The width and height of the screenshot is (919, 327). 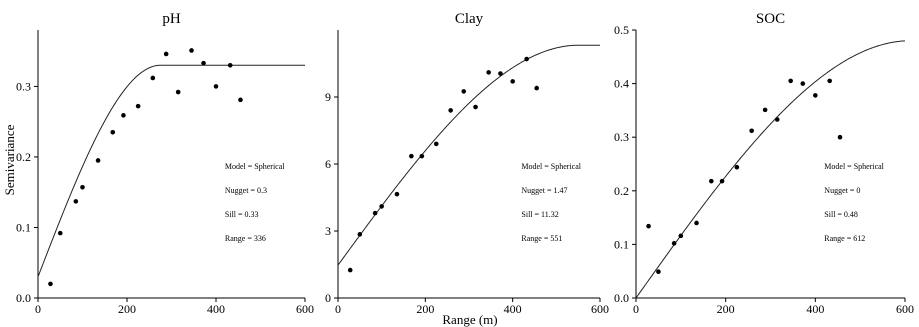 I want to click on figure-ylabel: Semivariance, so click(x=9, y=159).